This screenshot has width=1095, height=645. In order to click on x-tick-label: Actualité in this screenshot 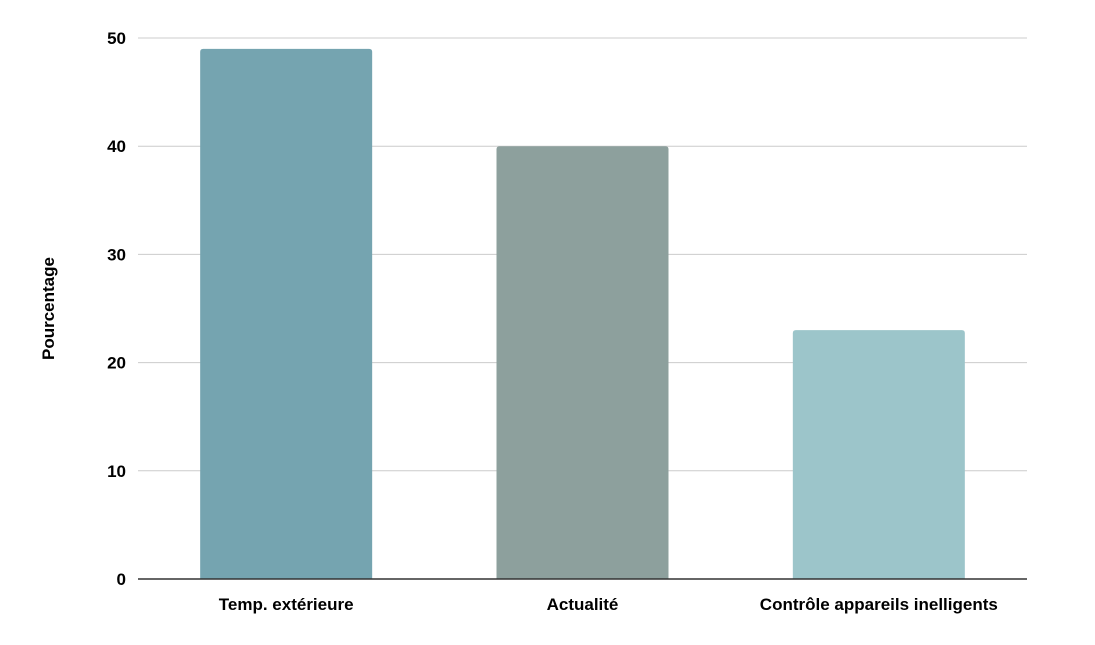, I will do `click(583, 604)`.